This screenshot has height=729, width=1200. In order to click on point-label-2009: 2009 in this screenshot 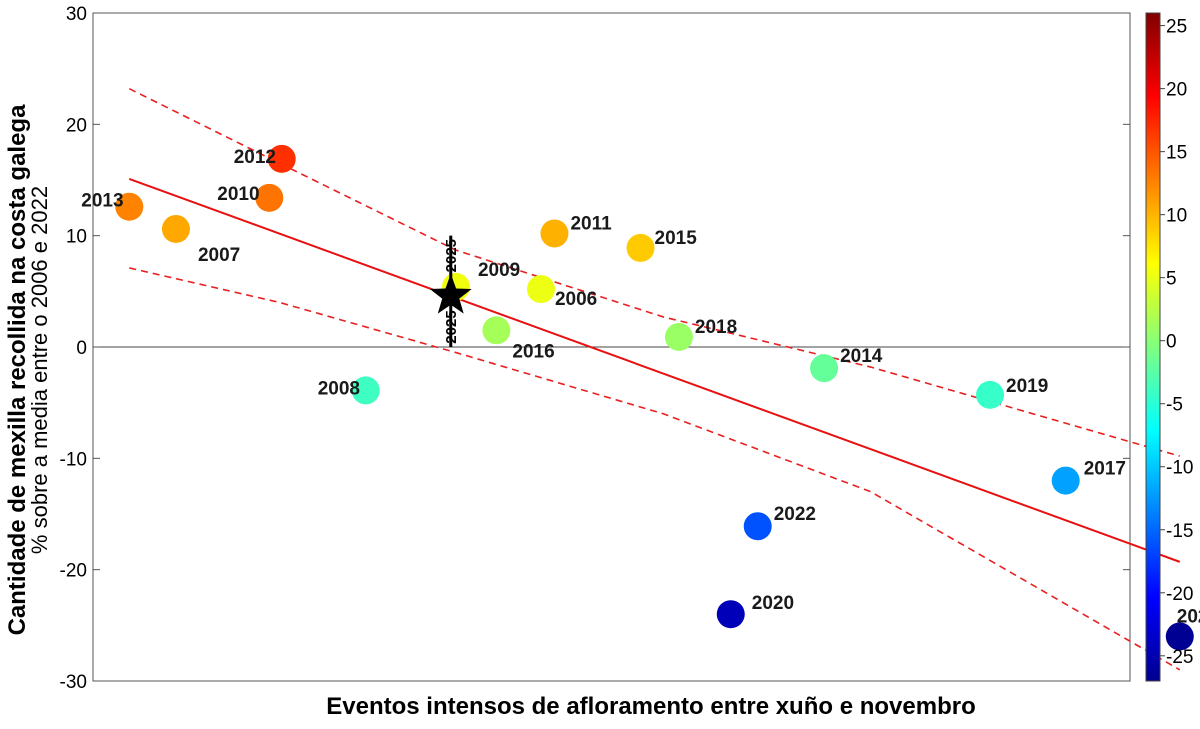, I will do `click(499, 270)`.